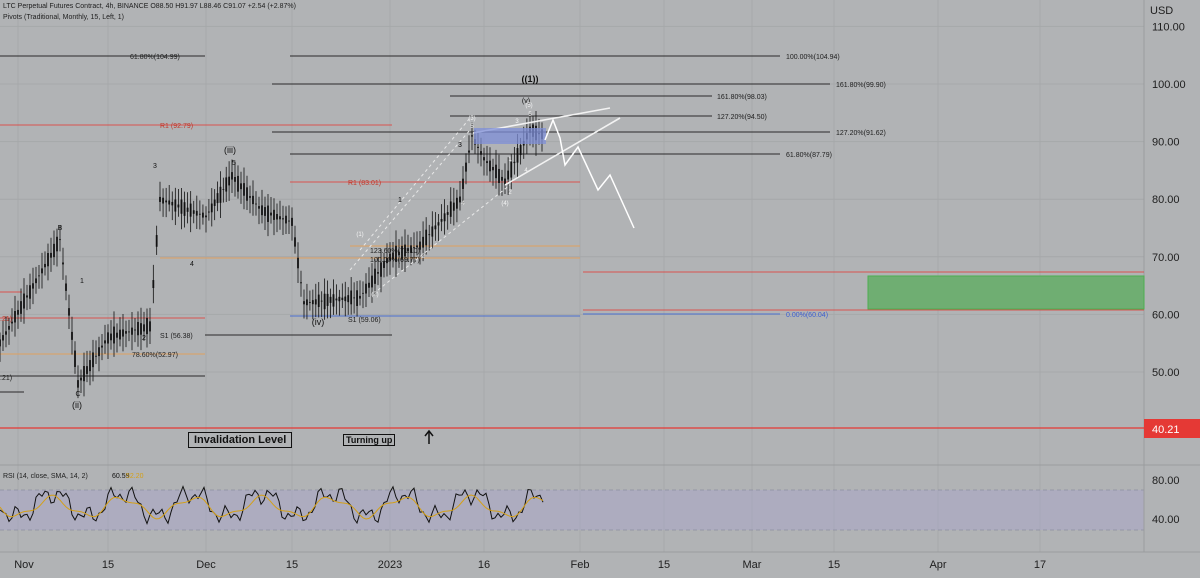 The image size is (1200, 578). Describe the element at coordinates (1169, 85) in the screenshot. I see `price-axis-tick: 100.00` at that location.